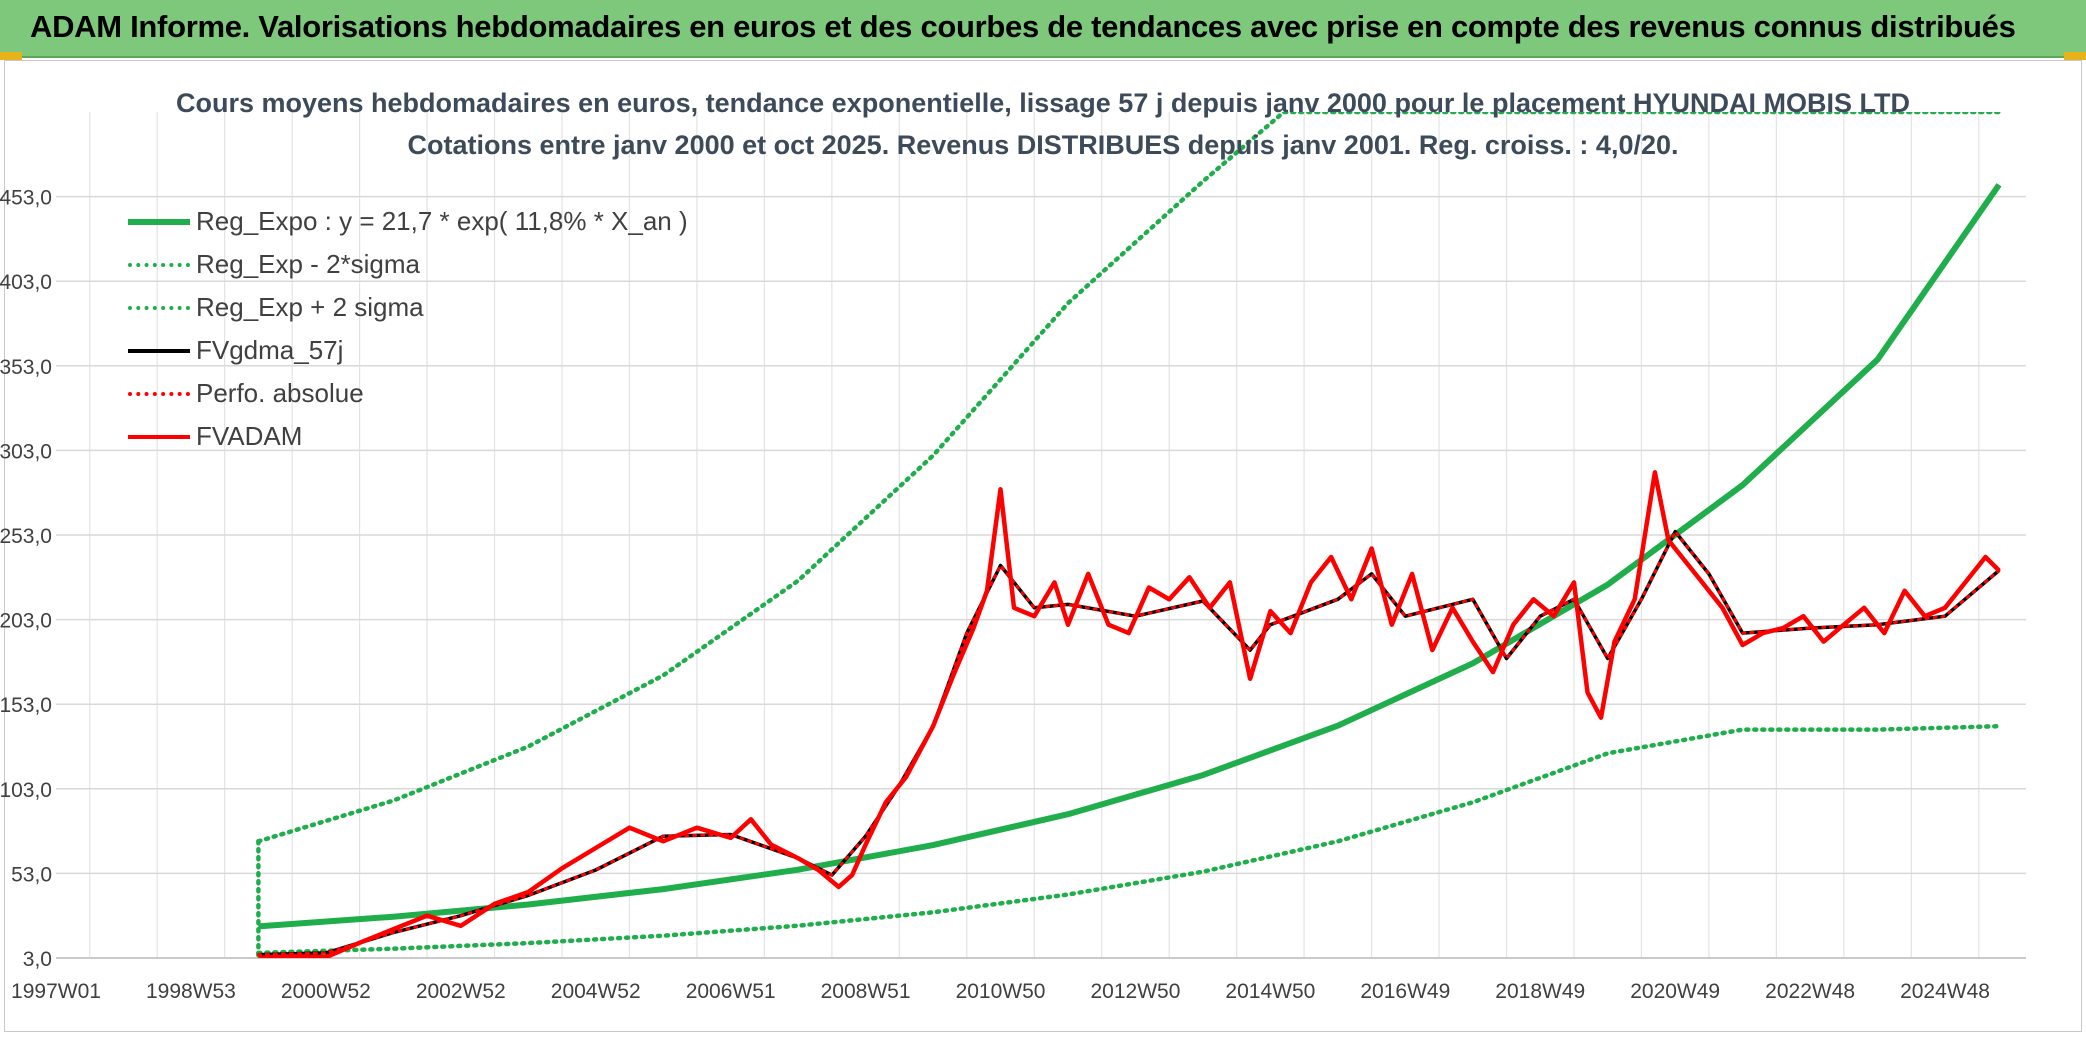 The width and height of the screenshot is (2086, 1037). Describe the element at coordinates (1405, 991) in the screenshot. I see `x-tick-label: 2016W49` at that location.